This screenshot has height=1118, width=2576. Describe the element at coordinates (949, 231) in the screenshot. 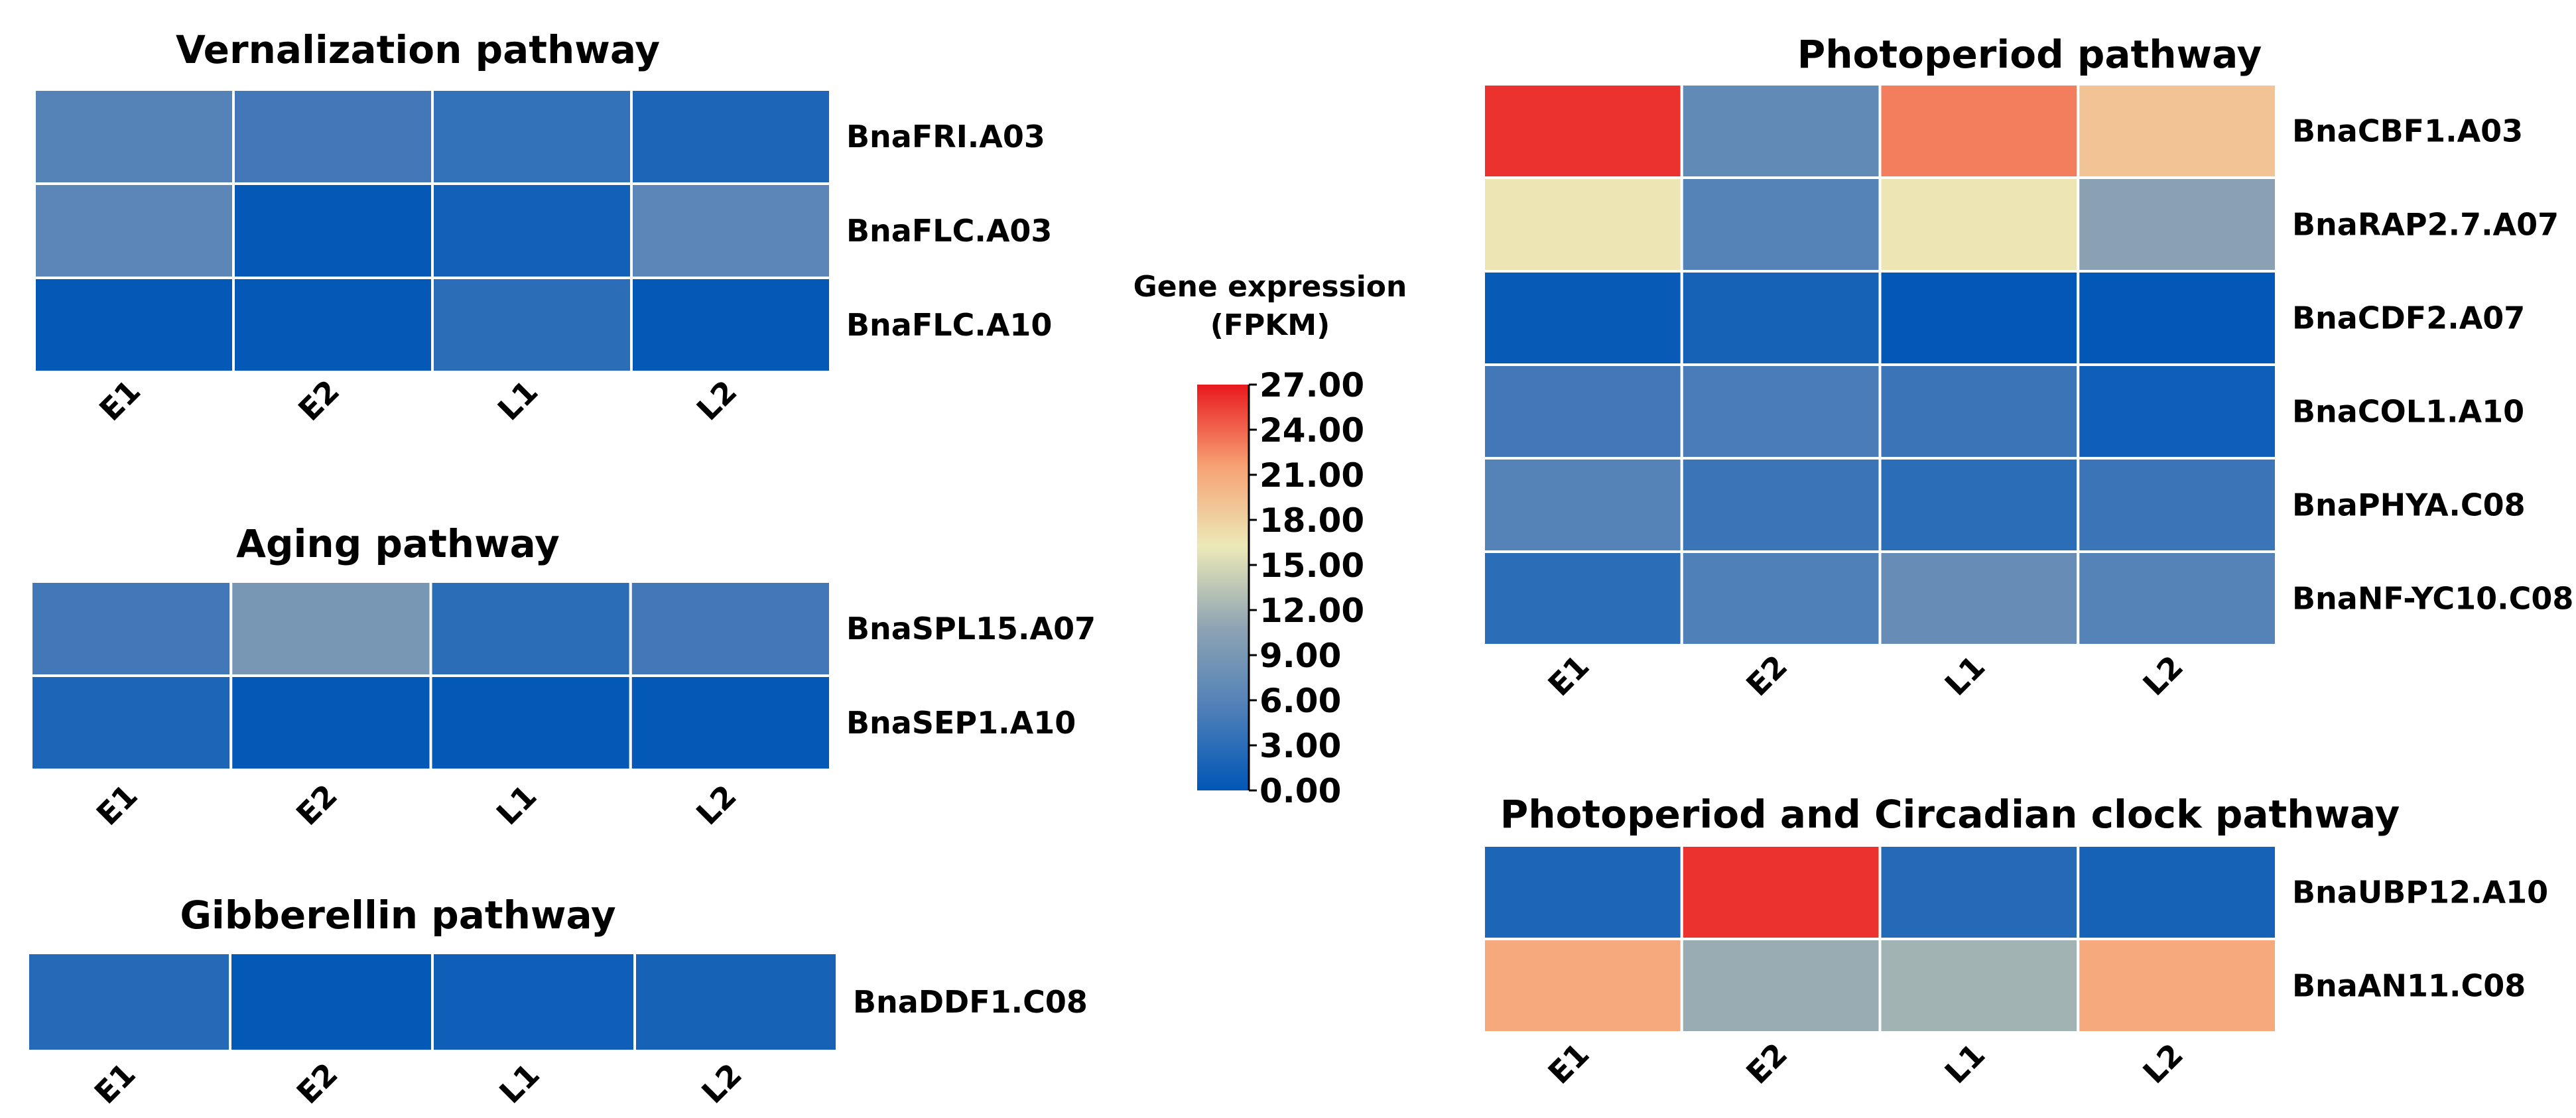

I see `gene-label: BnaFLC.A03` at that location.